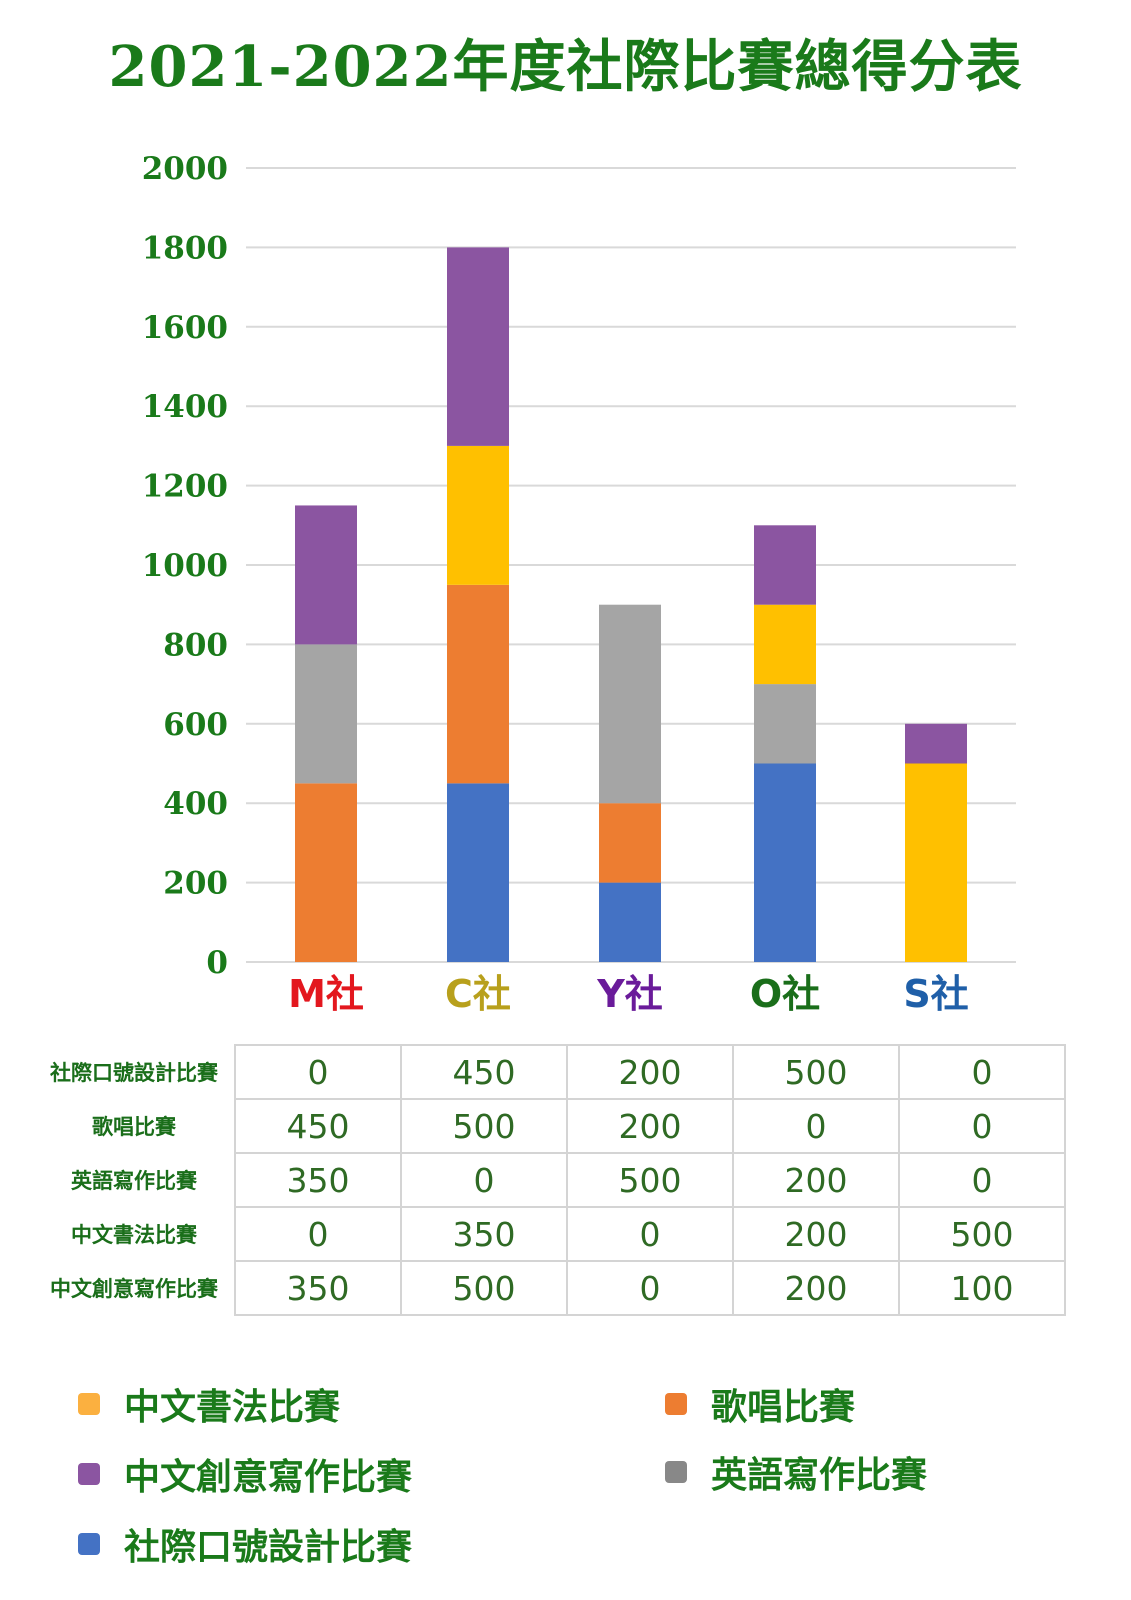  What do you see at coordinates (195, 884) in the screenshot?
I see `y-tick-label: 200` at bounding box center [195, 884].